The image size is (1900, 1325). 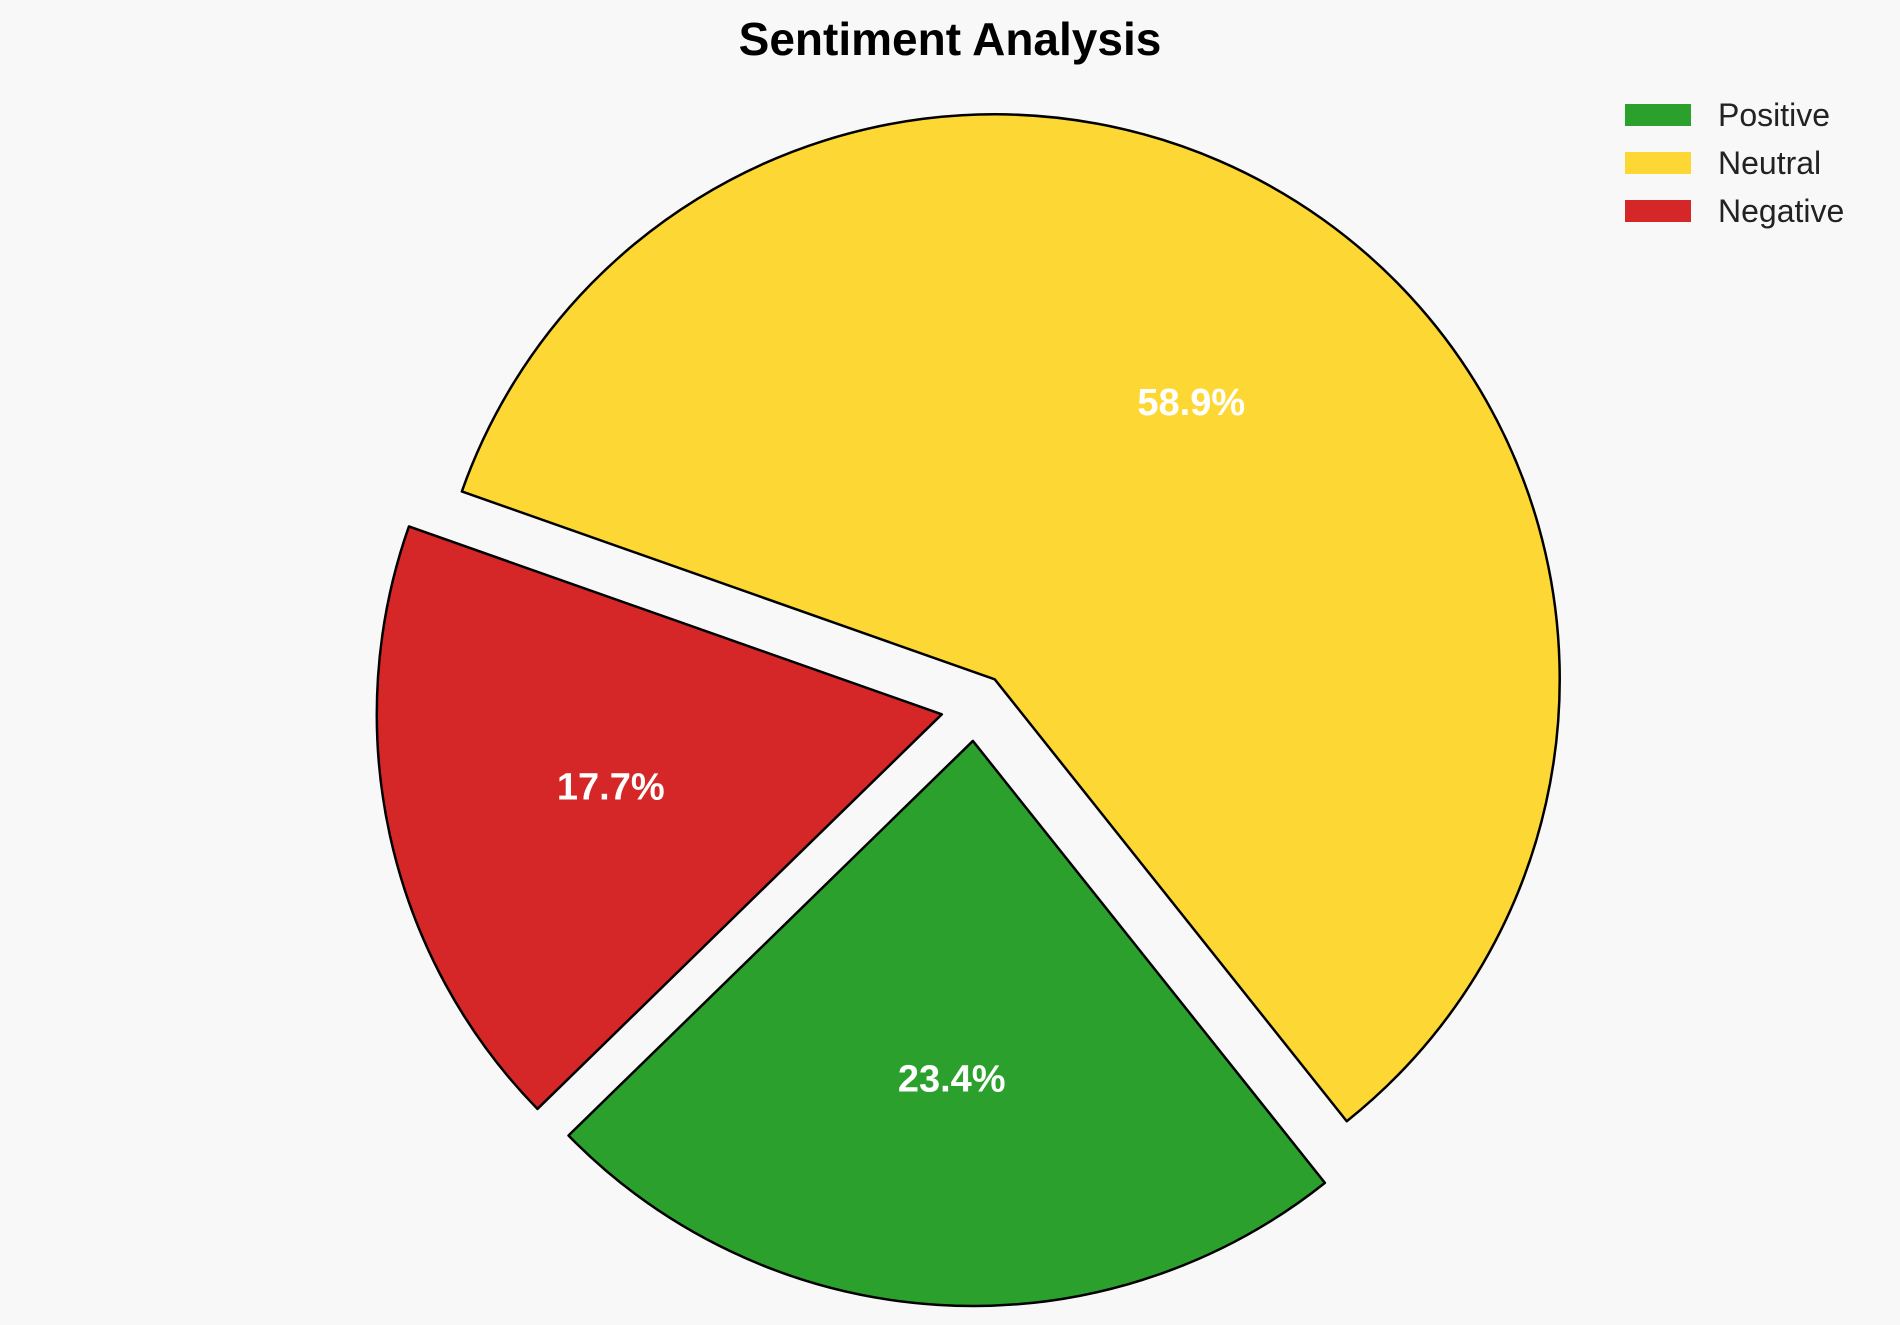 I want to click on chart-title: Sentiment Analysis, so click(x=950, y=39).